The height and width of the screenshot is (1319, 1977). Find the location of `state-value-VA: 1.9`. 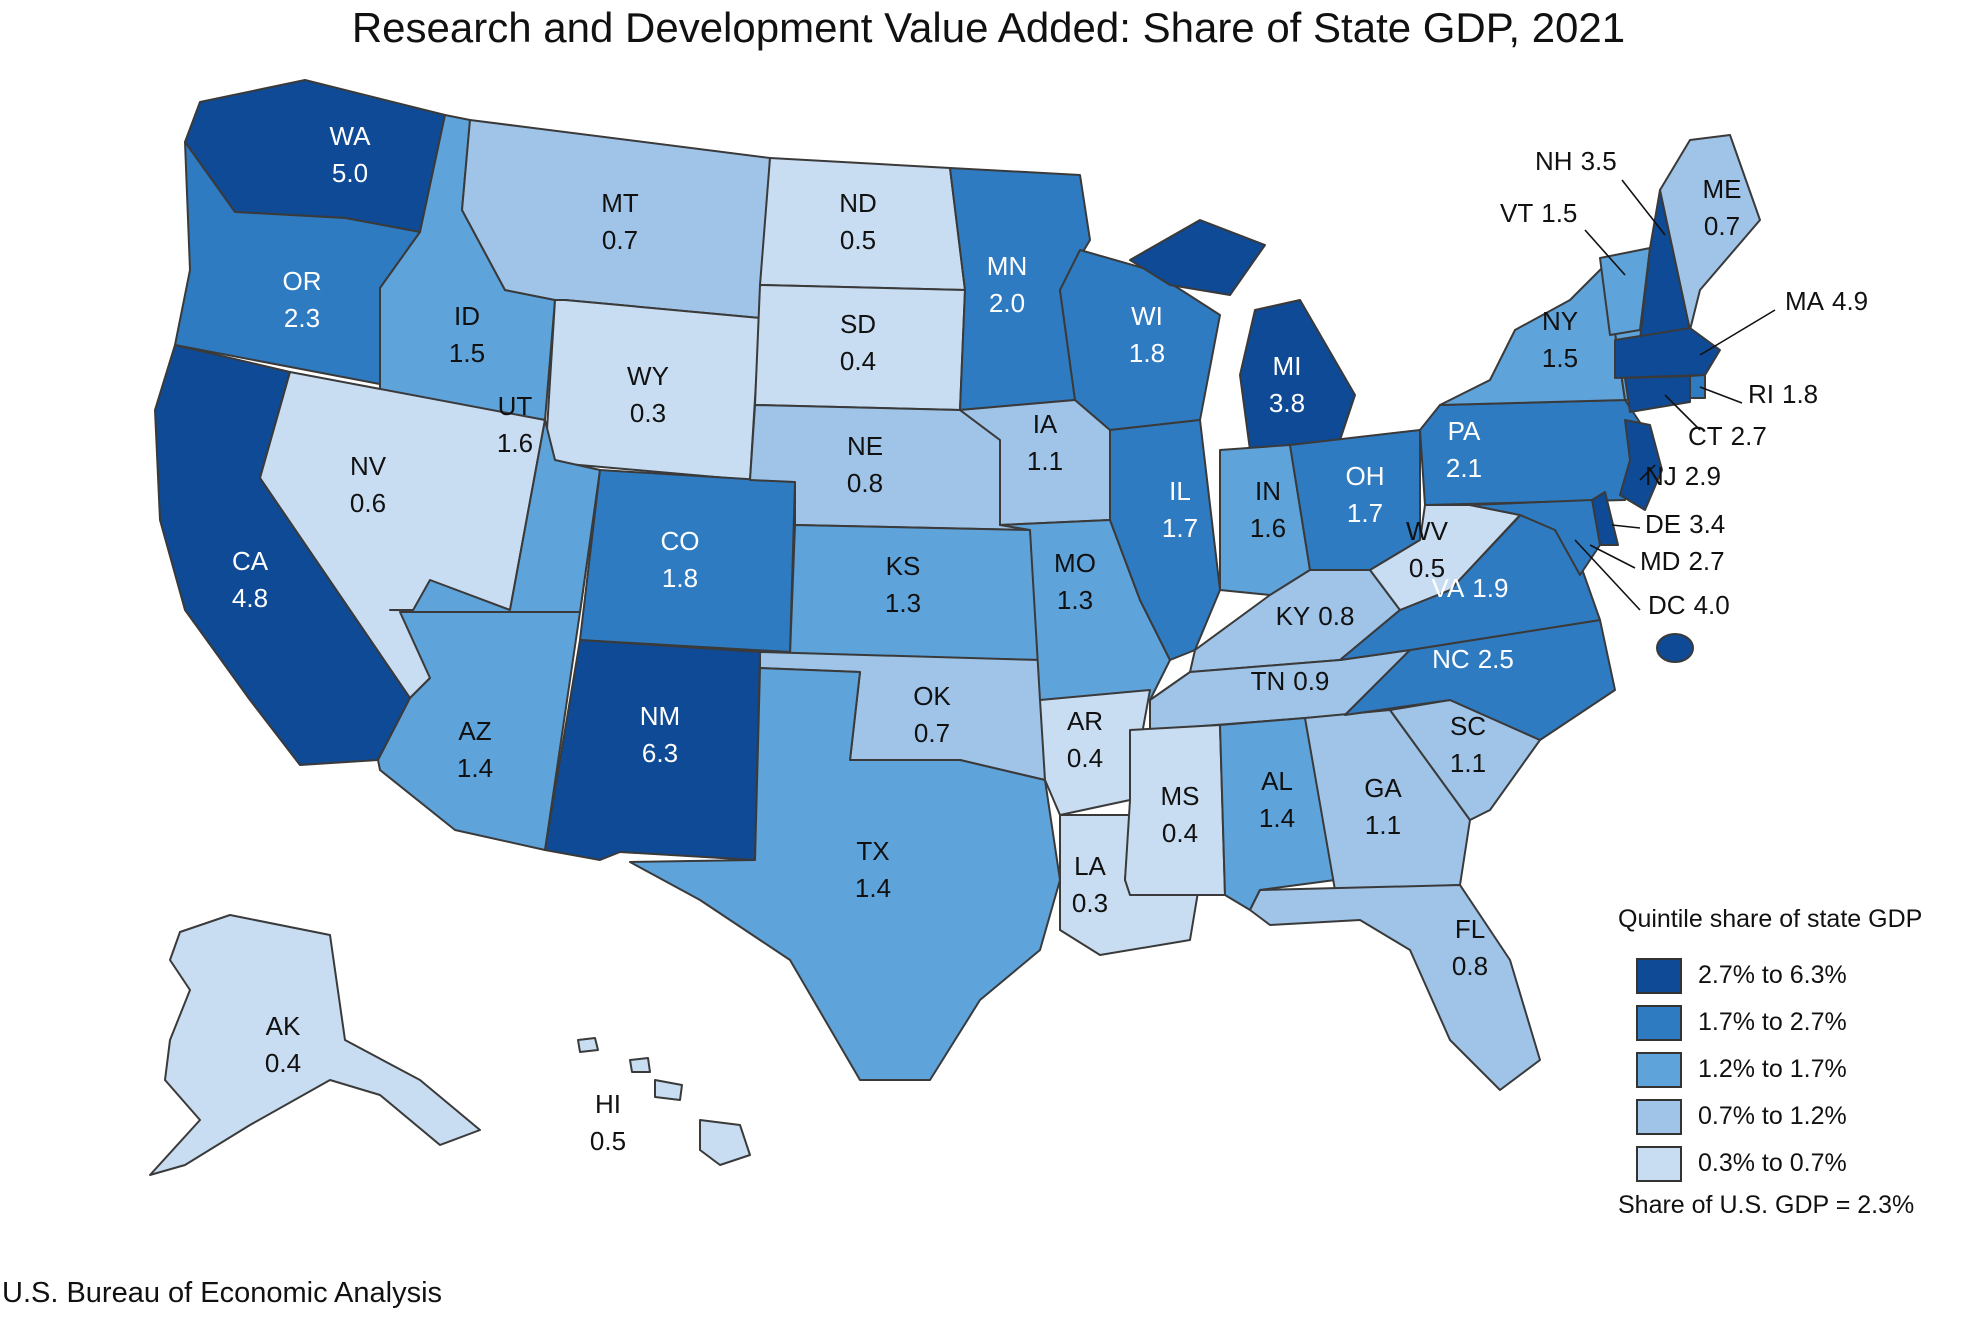

state-value-VA: 1.9 is located at coordinates (1490, 588).